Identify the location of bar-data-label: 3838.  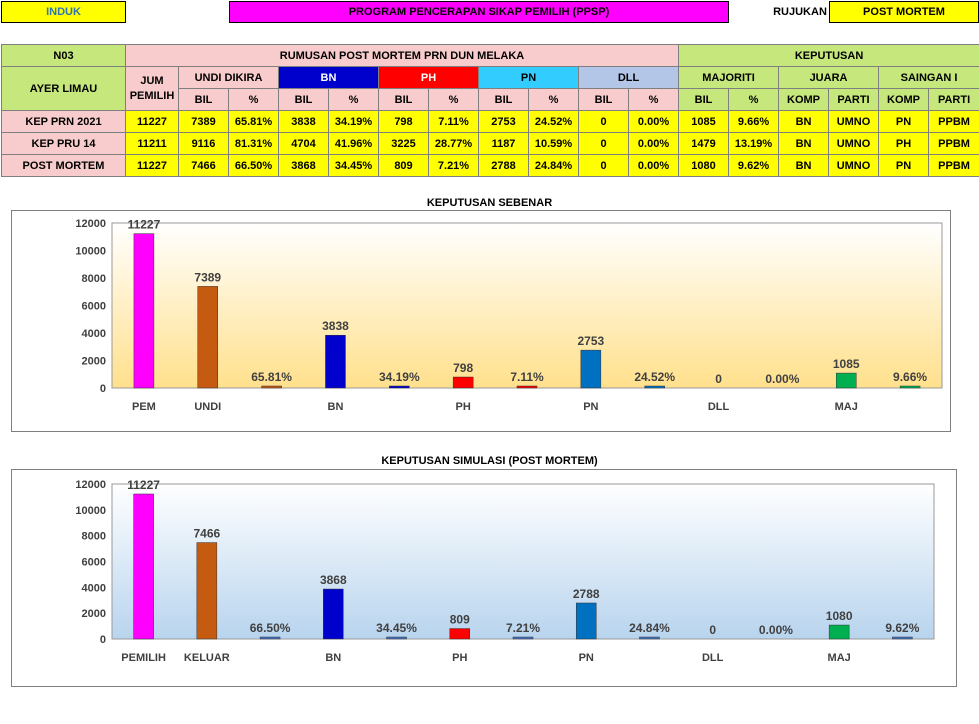
(335, 326).